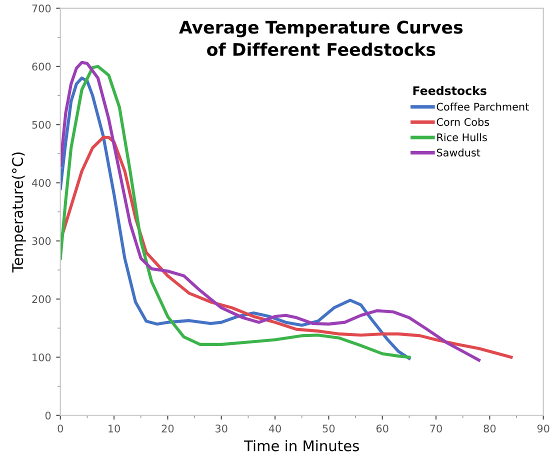 Image resolution: width=559 pixels, height=460 pixels. Describe the element at coordinates (462, 137) in the screenshot. I see `legend-label: Rice Hulls` at that location.